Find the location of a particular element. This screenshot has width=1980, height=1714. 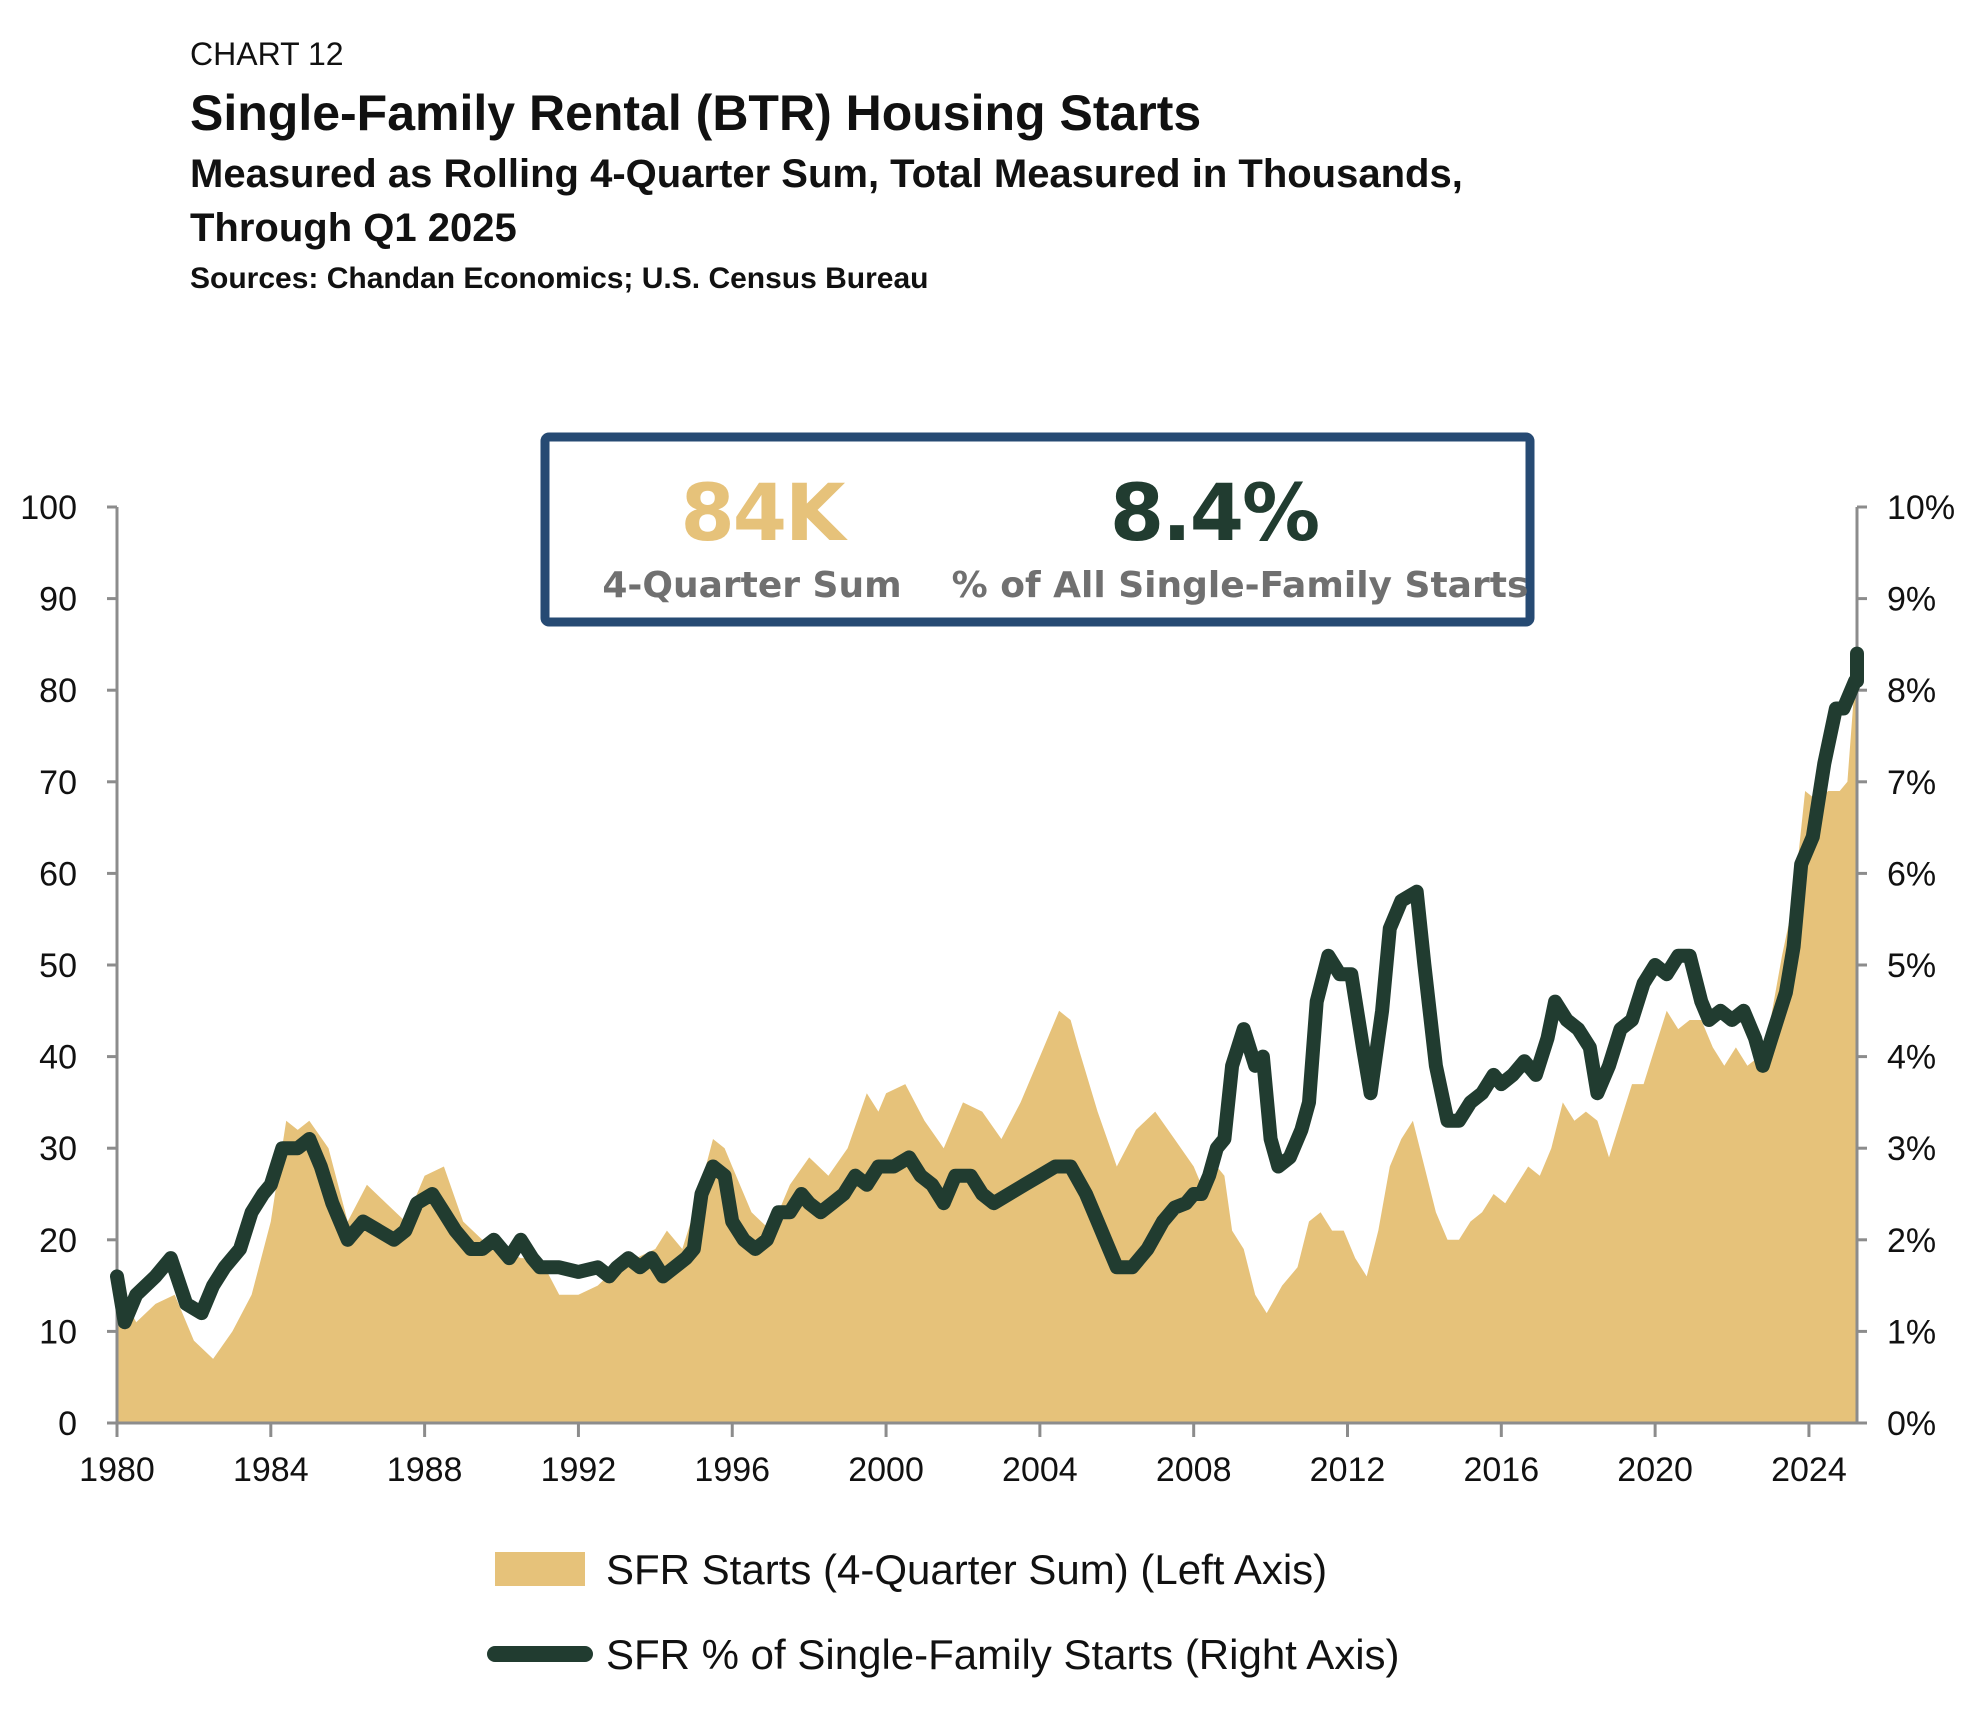

y-right-tick-label: 2% is located at coordinates (1911, 1241).